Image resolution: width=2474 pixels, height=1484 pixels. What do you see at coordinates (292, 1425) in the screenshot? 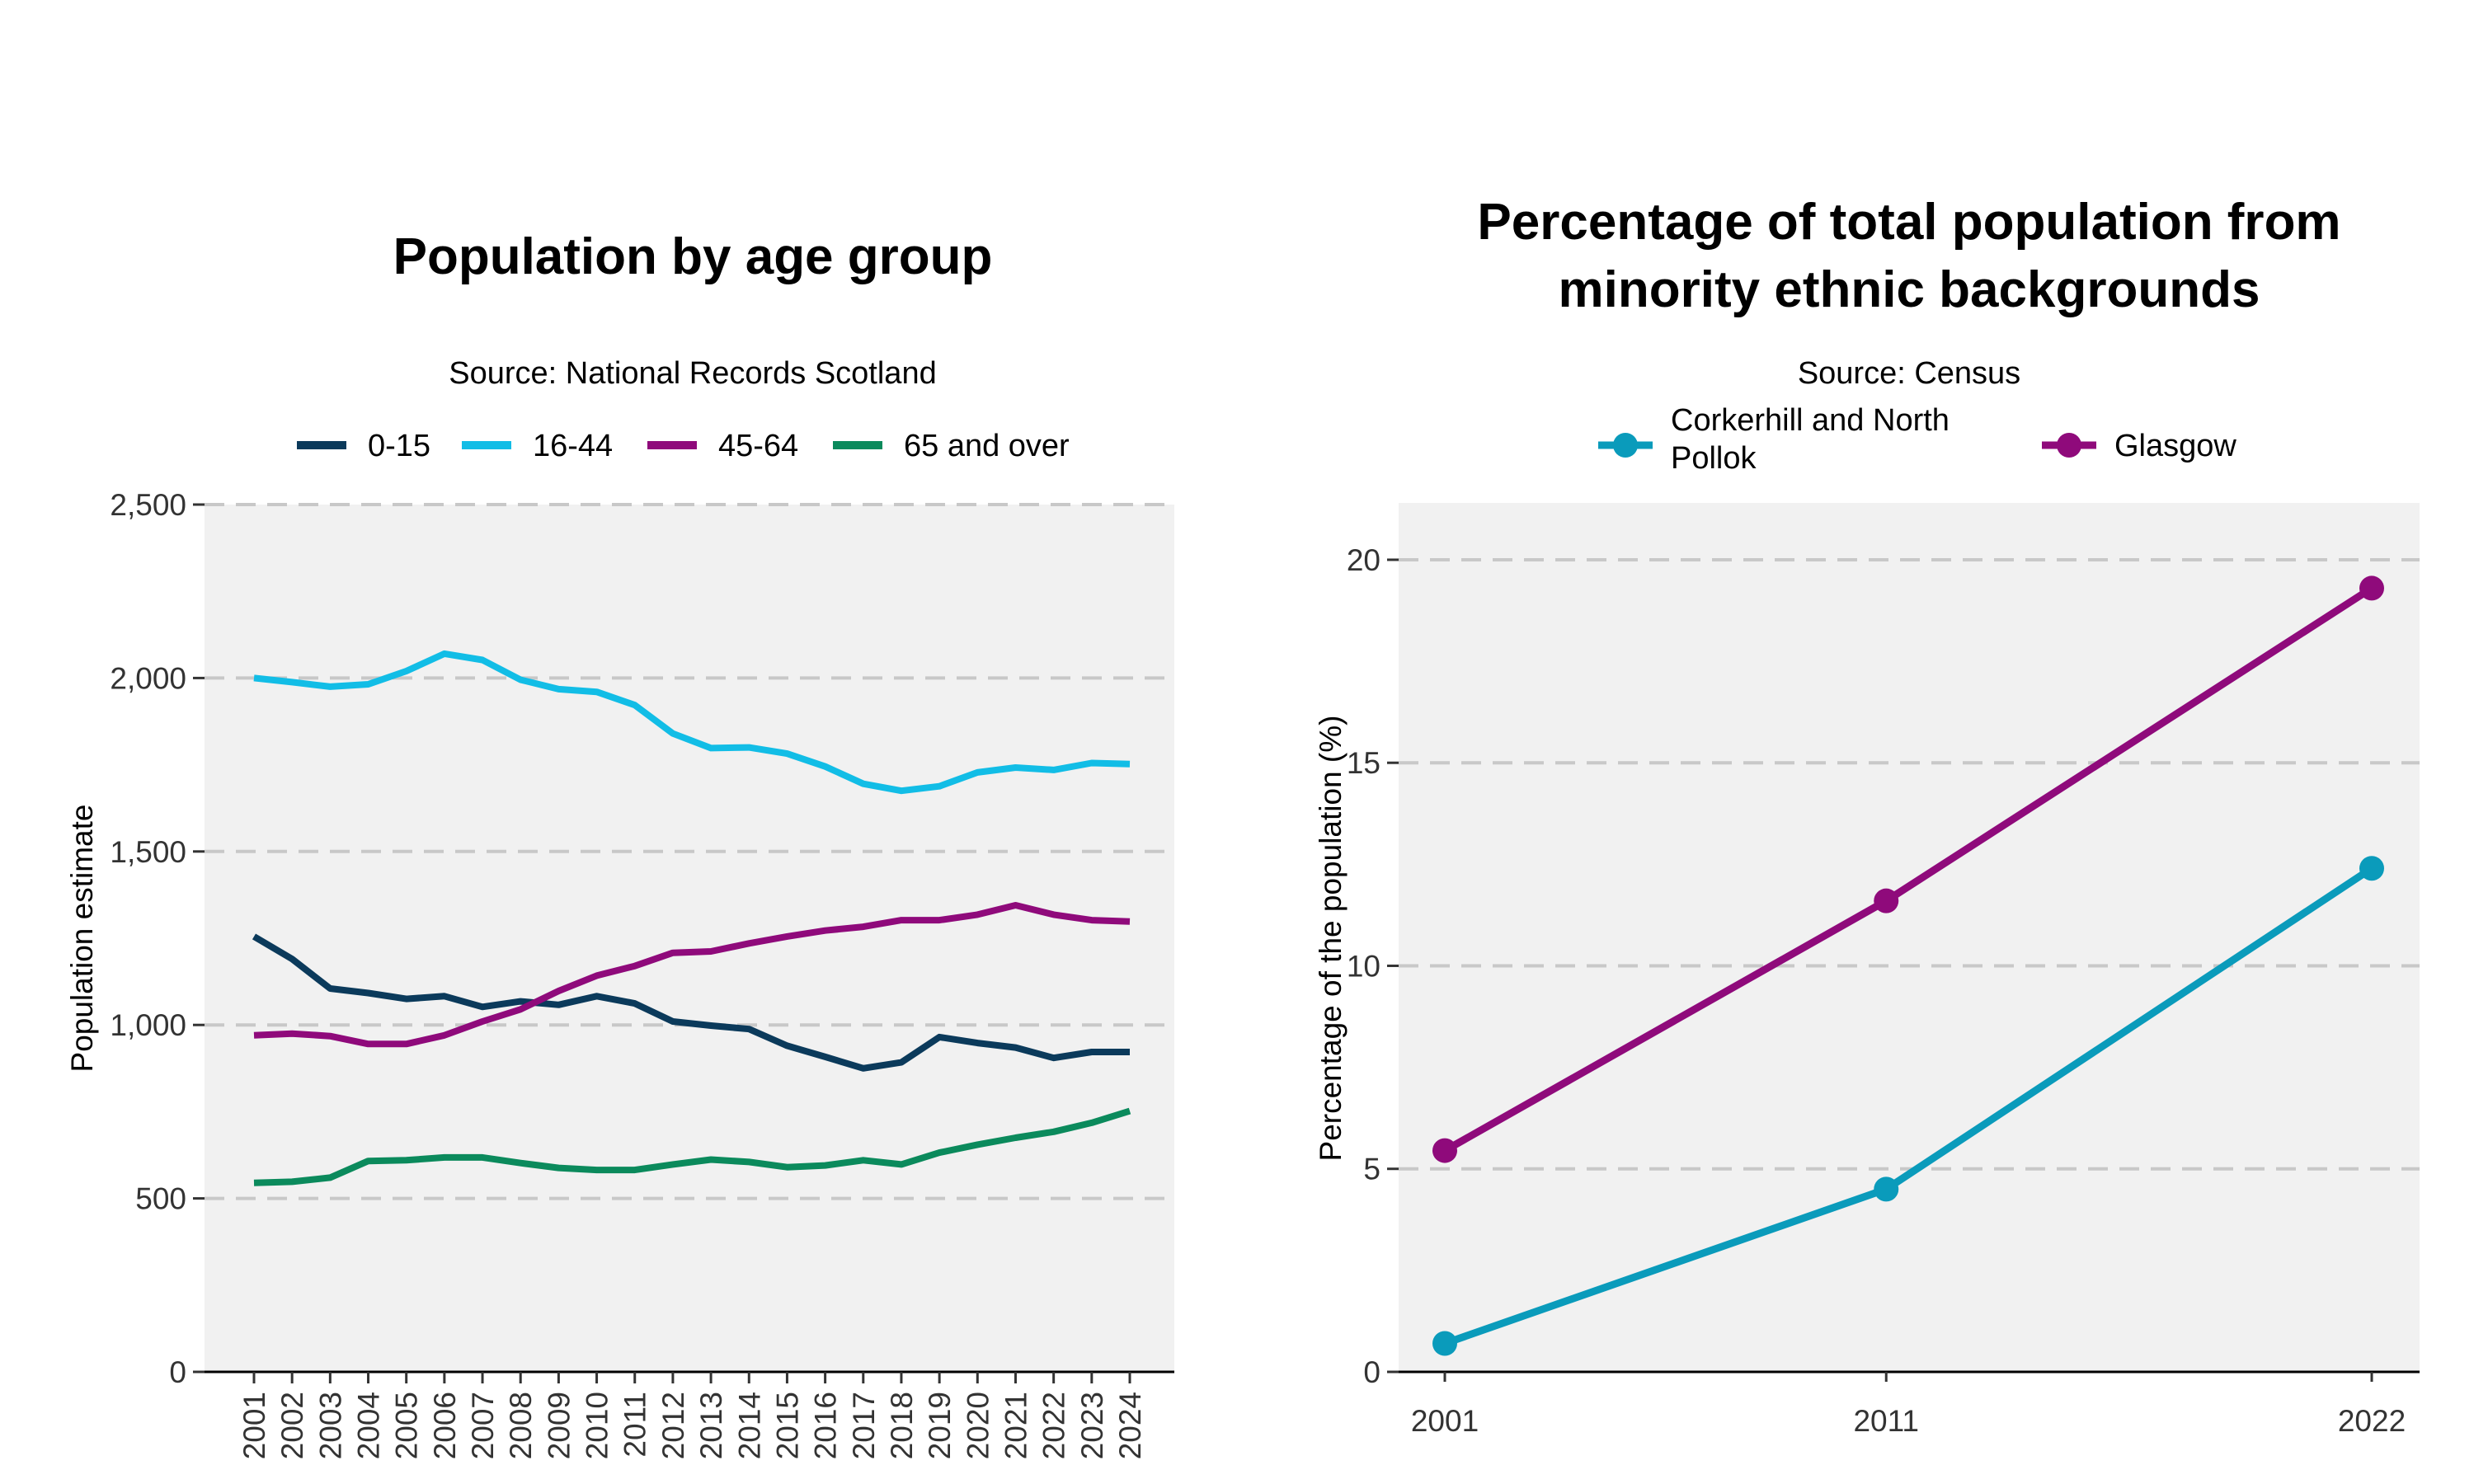
I see `x-tick-label: 2002` at bounding box center [292, 1425].